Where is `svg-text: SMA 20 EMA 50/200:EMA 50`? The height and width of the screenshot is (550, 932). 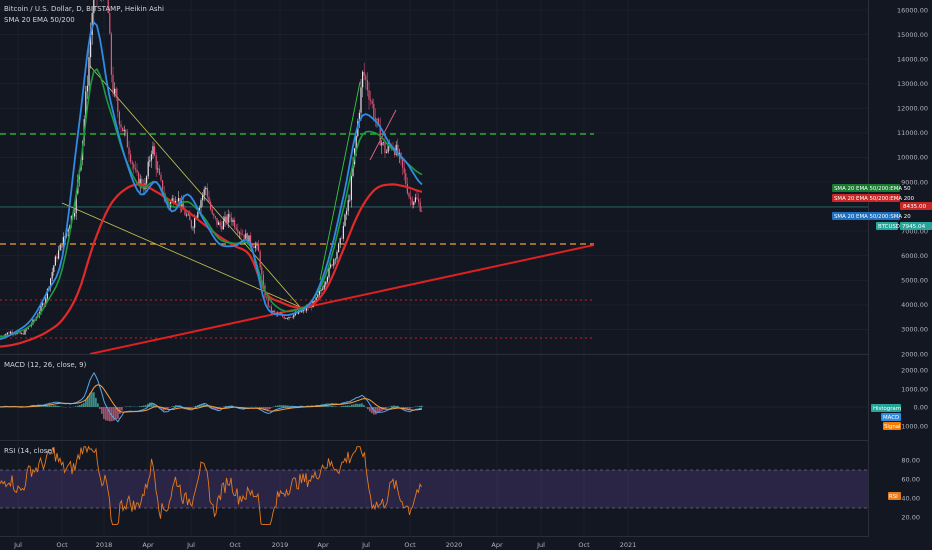
svg-text: SMA 20 EMA 50/200:EMA 50 is located at coordinates (872, 189).